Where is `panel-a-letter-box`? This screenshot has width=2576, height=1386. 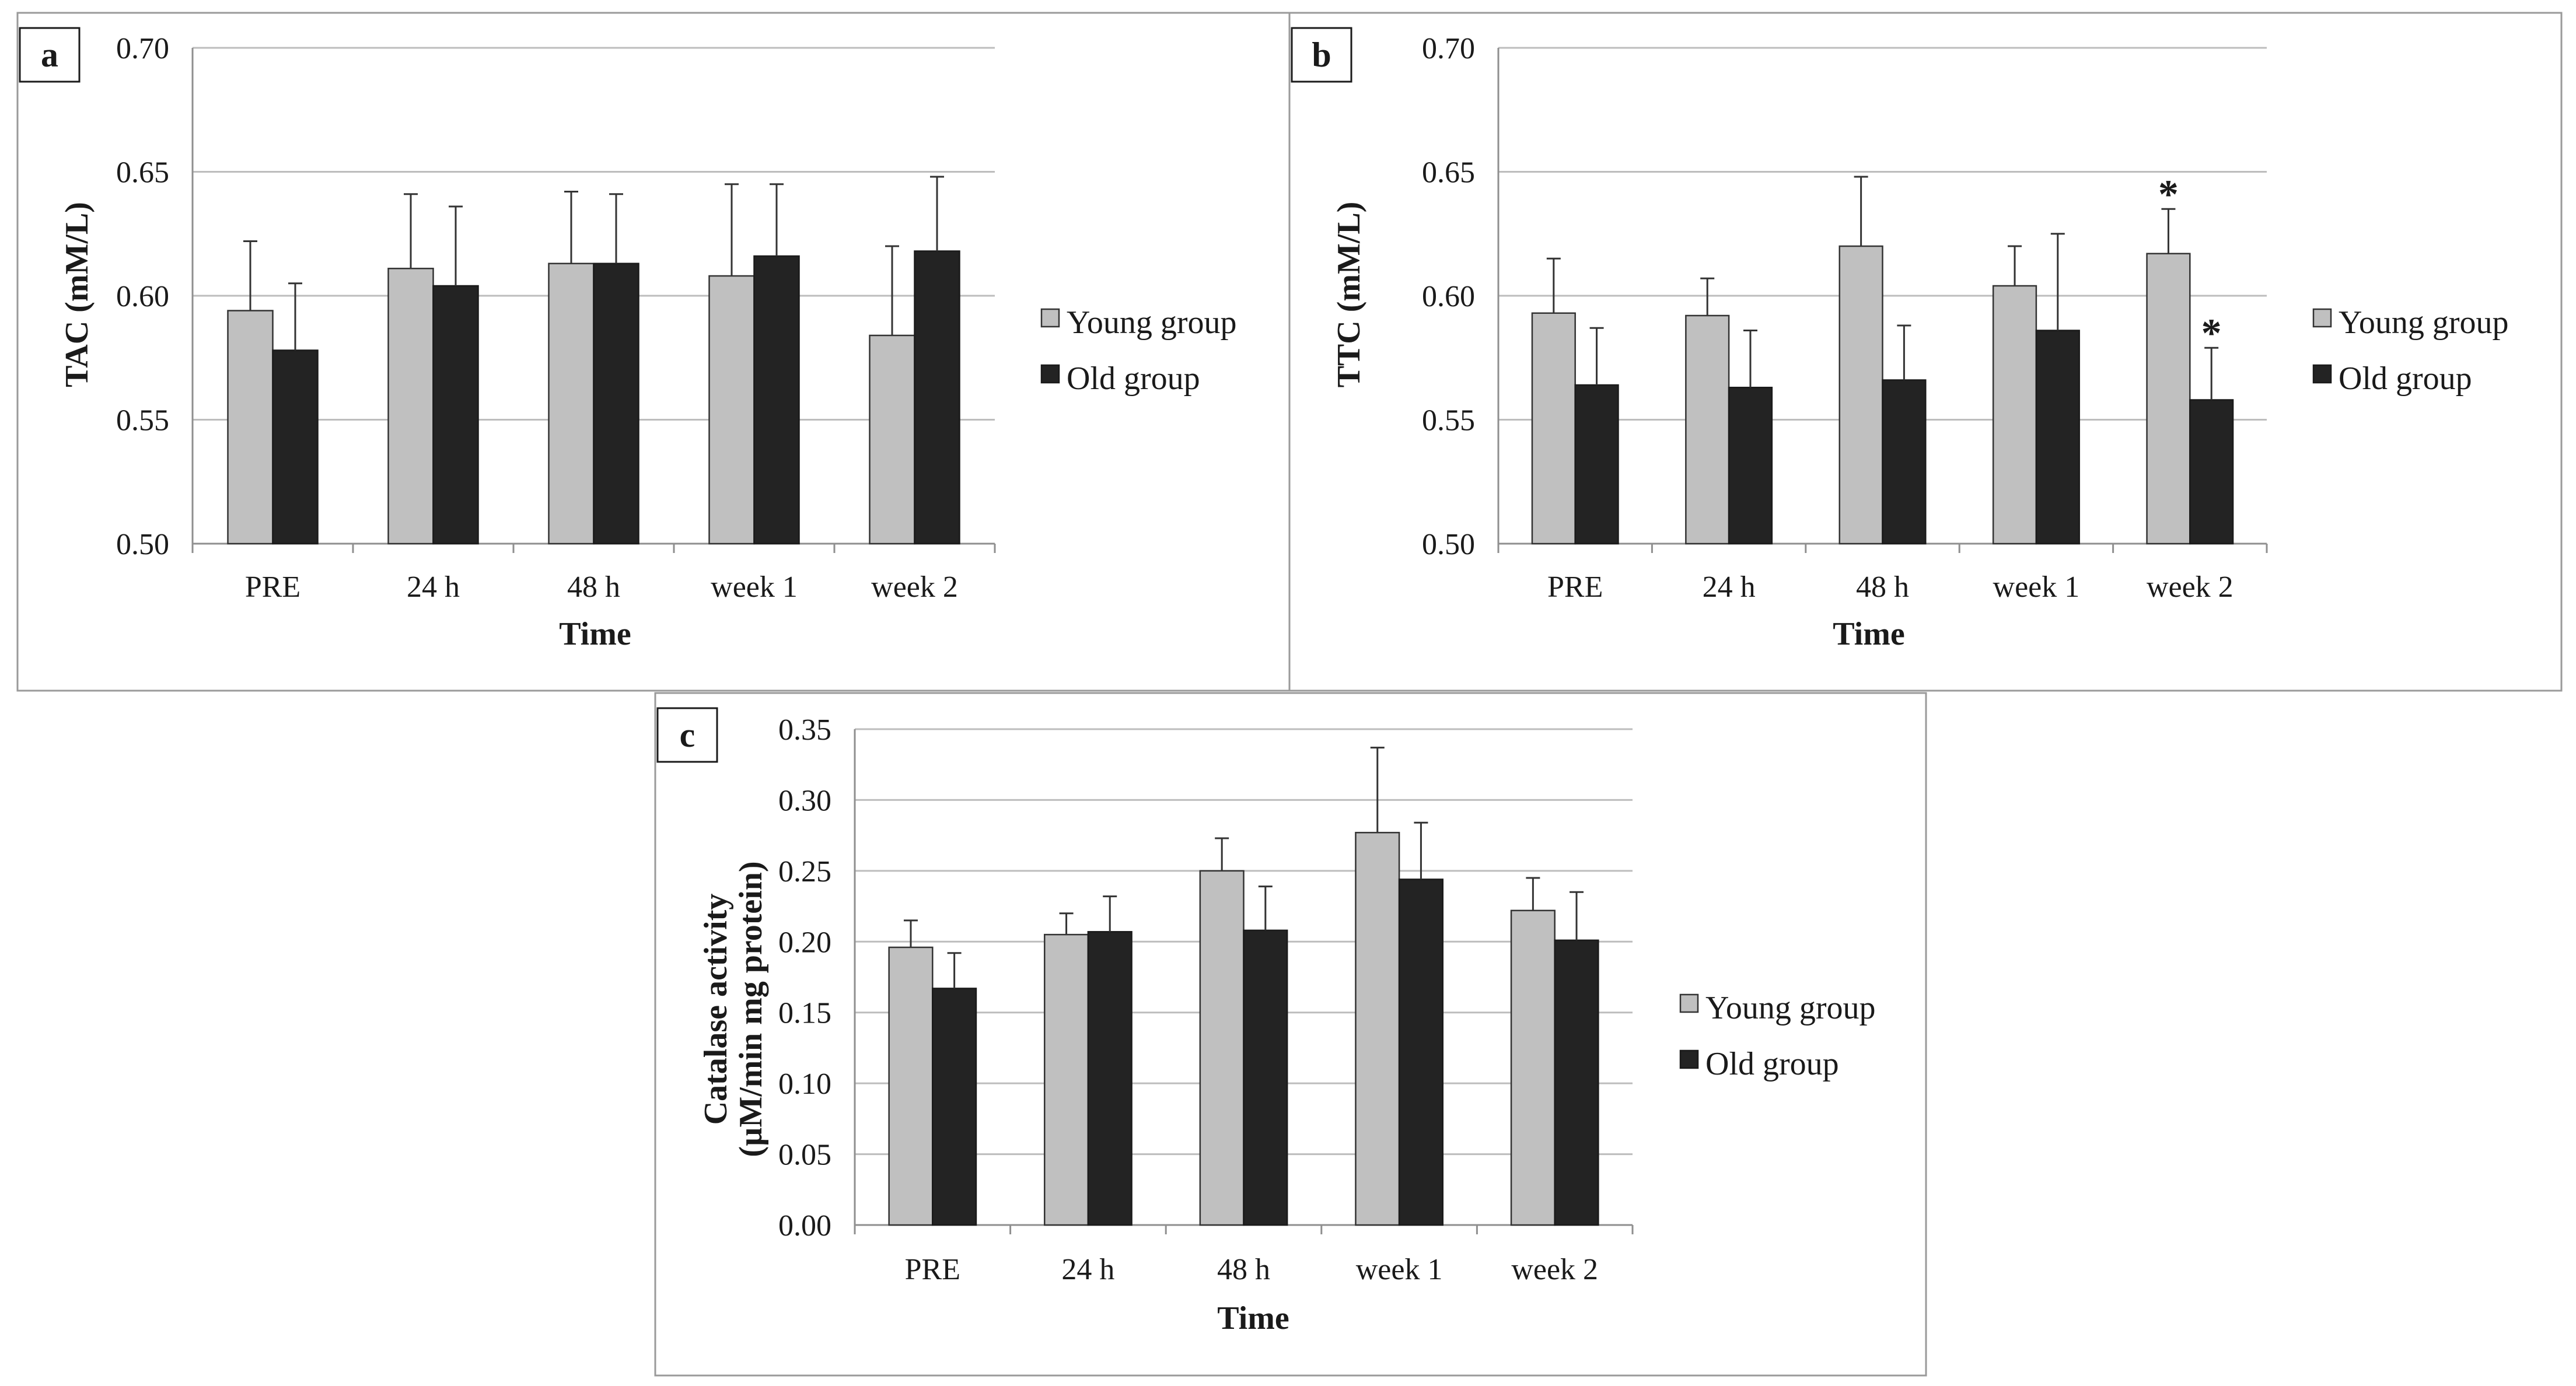
panel-a-letter-box is located at coordinates (50, 55).